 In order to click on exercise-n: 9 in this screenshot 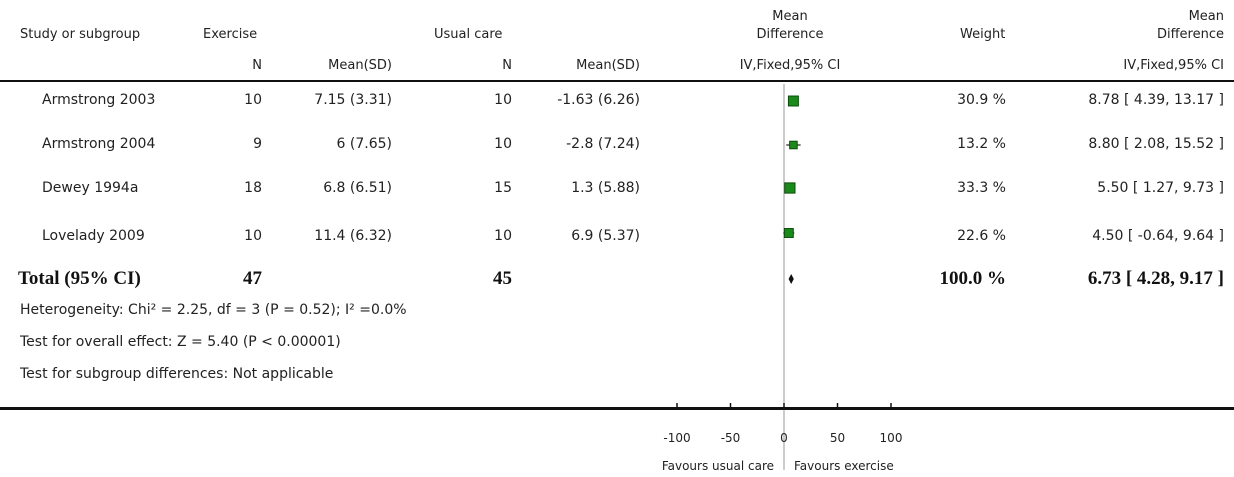, I will do `click(257, 144)`.